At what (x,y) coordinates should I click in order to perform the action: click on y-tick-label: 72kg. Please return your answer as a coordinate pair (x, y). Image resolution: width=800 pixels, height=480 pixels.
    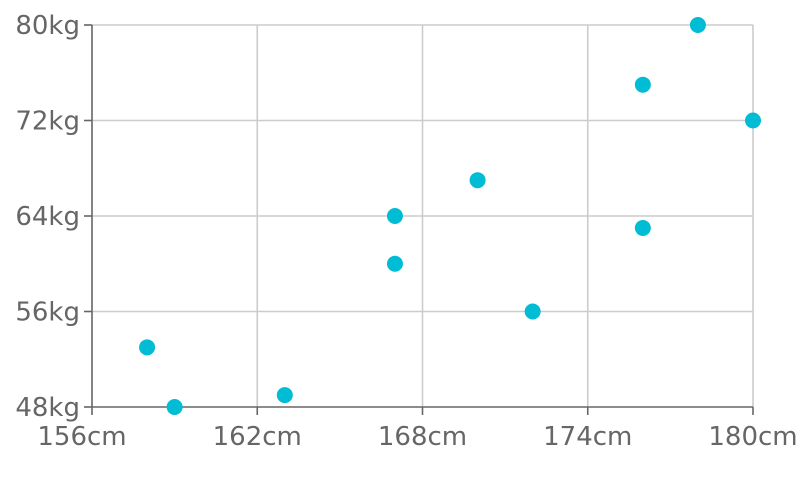
    Looking at the image, I should click on (47, 122).